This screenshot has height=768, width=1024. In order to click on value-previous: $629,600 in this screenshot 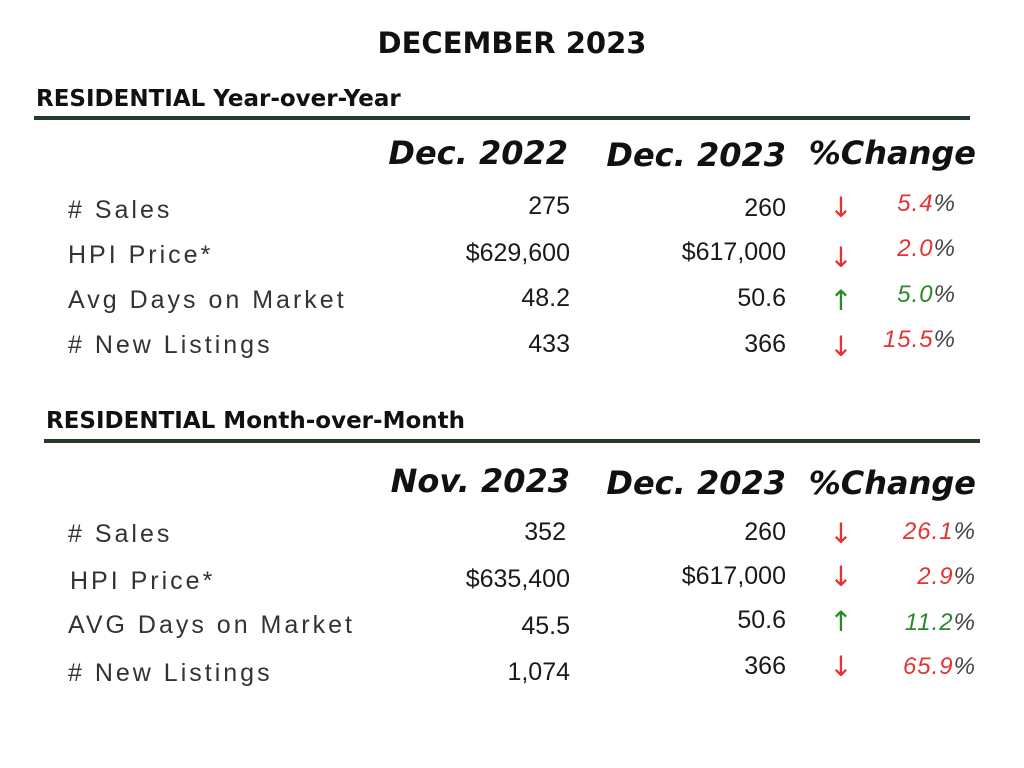, I will do `click(517, 253)`.